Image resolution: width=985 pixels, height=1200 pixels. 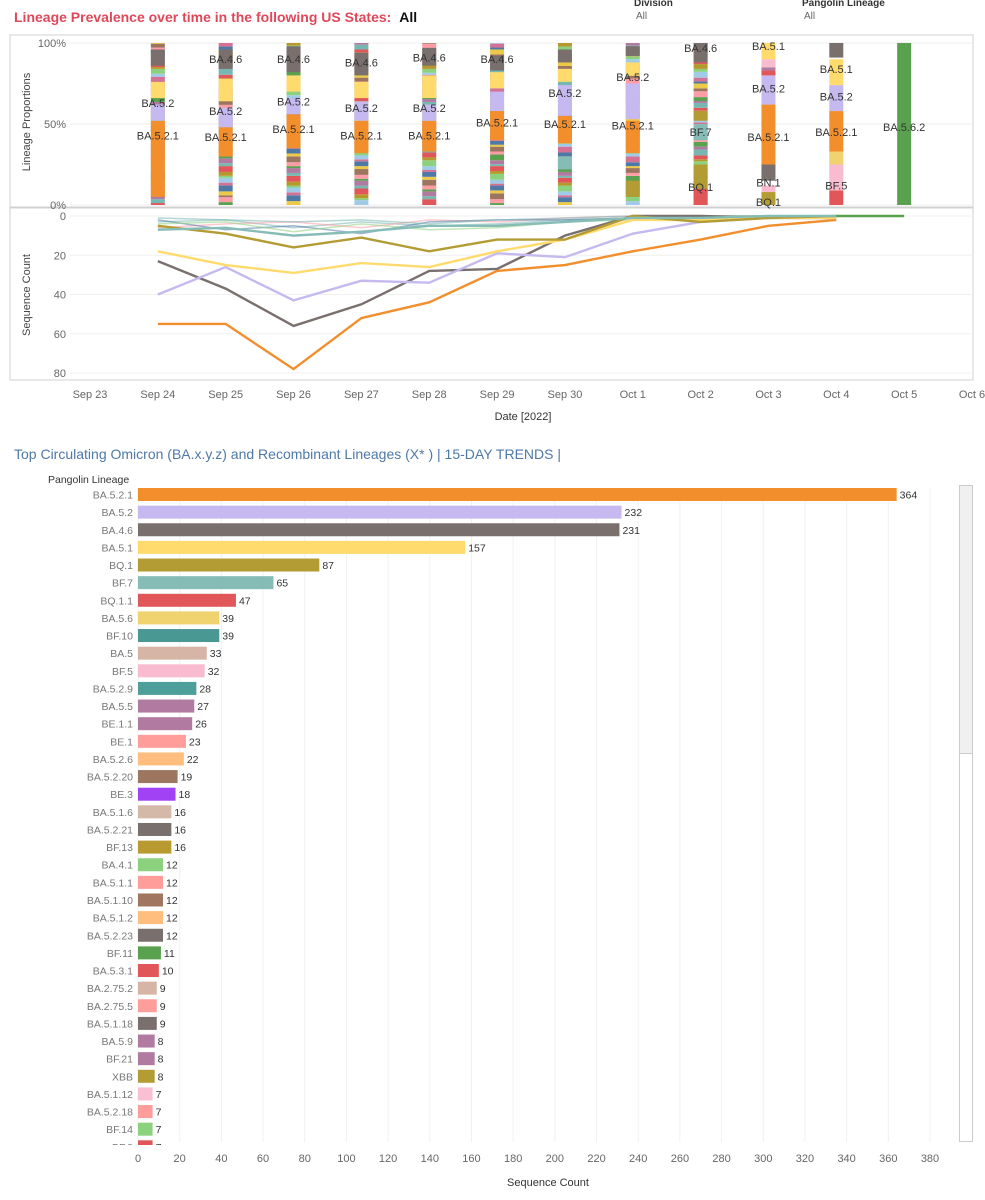 What do you see at coordinates (113, 496) in the screenshot?
I see `category-label: BA.5.2.1` at bounding box center [113, 496].